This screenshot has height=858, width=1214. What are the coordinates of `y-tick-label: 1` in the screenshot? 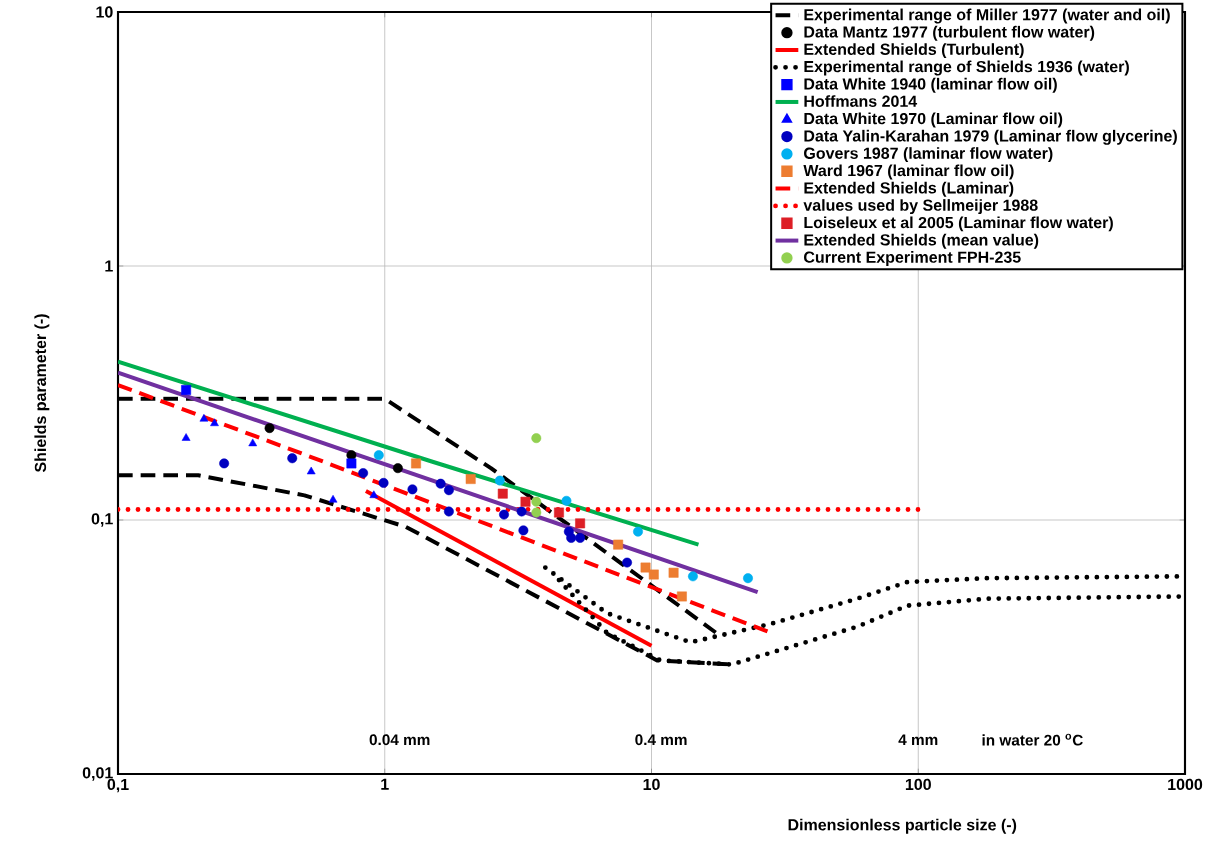 It's located at (109, 266).